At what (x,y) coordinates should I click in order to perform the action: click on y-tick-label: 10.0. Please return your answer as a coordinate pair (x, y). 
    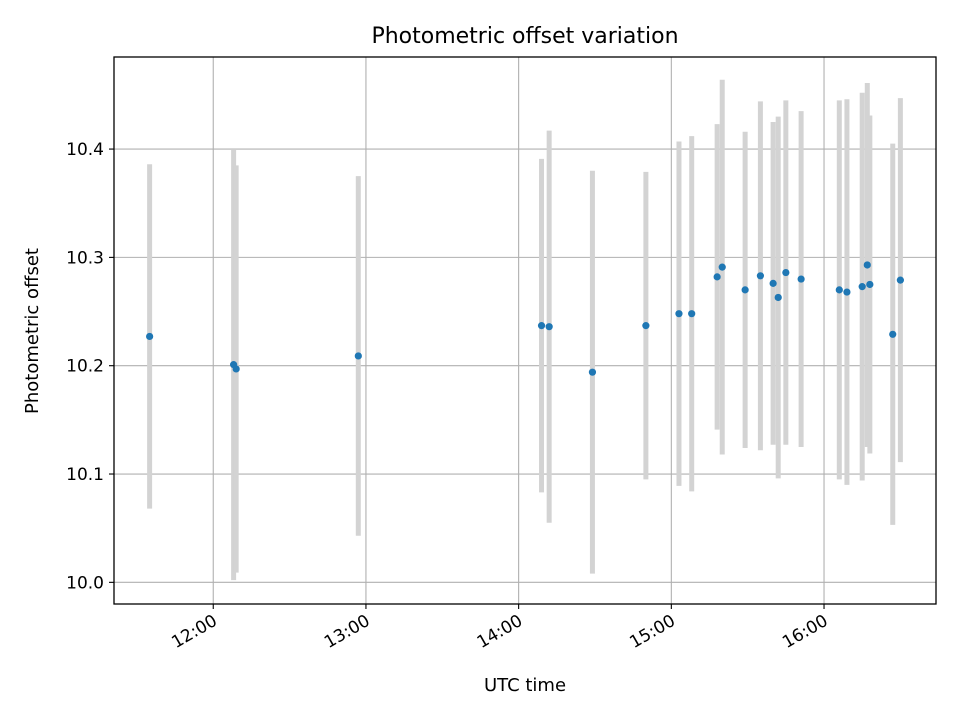
    Looking at the image, I should click on (85, 583).